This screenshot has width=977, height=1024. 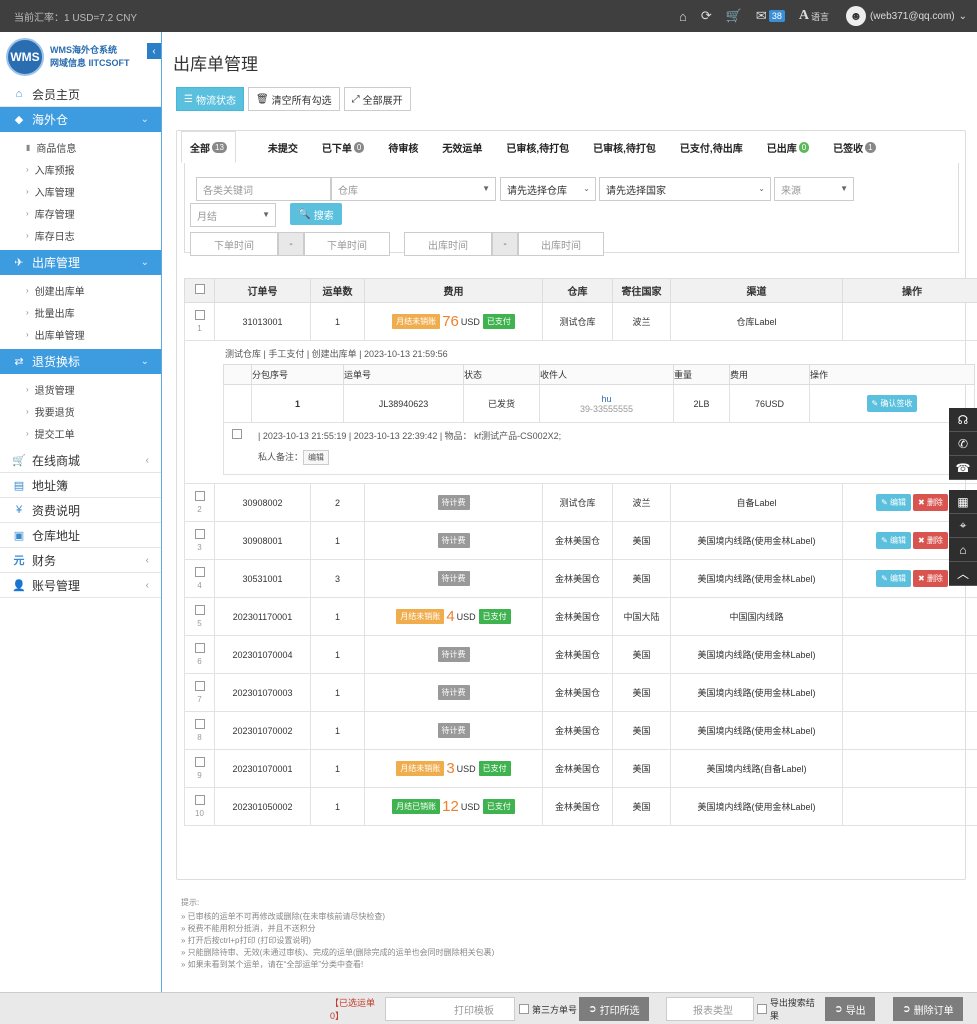 What do you see at coordinates (614, 1009) in the screenshot?
I see `print-selected-button: ➲ 打印所选` at bounding box center [614, 1009].